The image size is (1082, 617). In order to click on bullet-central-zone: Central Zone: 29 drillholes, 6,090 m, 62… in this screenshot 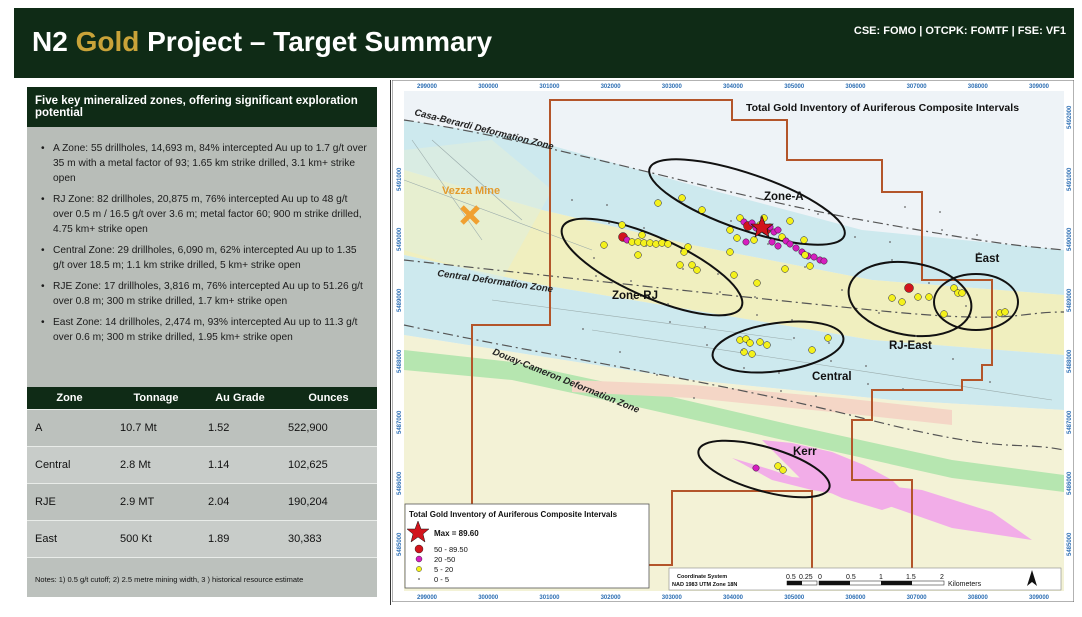, I will do `click(202, 258)`.